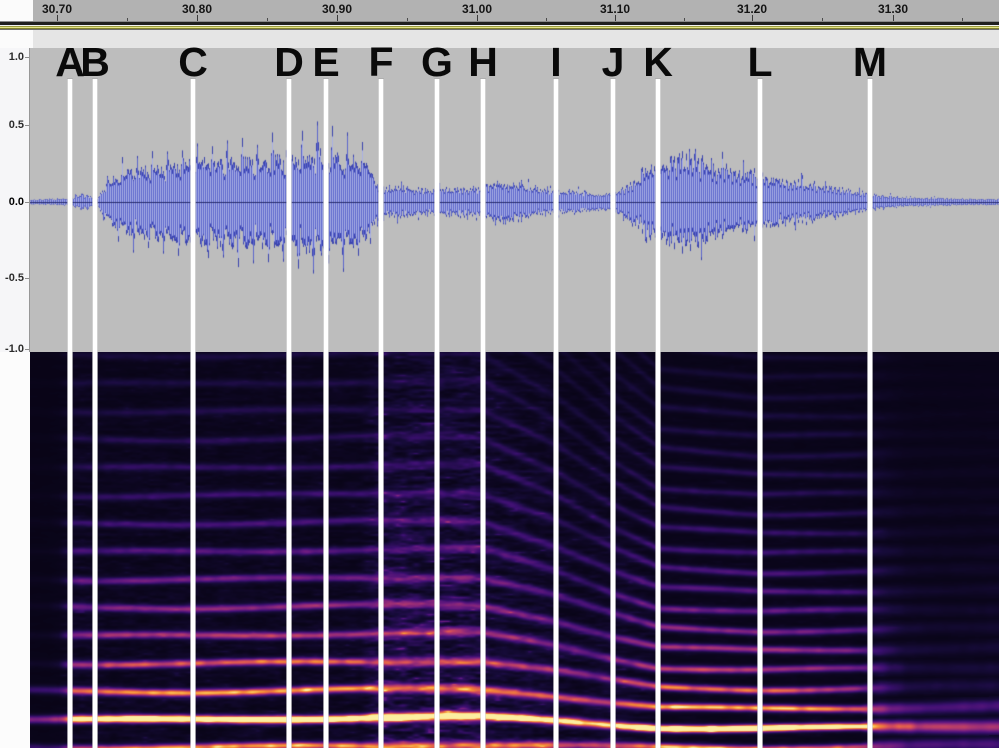 Image resolution: width=999 pixels, height=748 pixels. Describe the element at coordinates (289, 62) in the screenshot. I see `marker-label-d: D` at that location.